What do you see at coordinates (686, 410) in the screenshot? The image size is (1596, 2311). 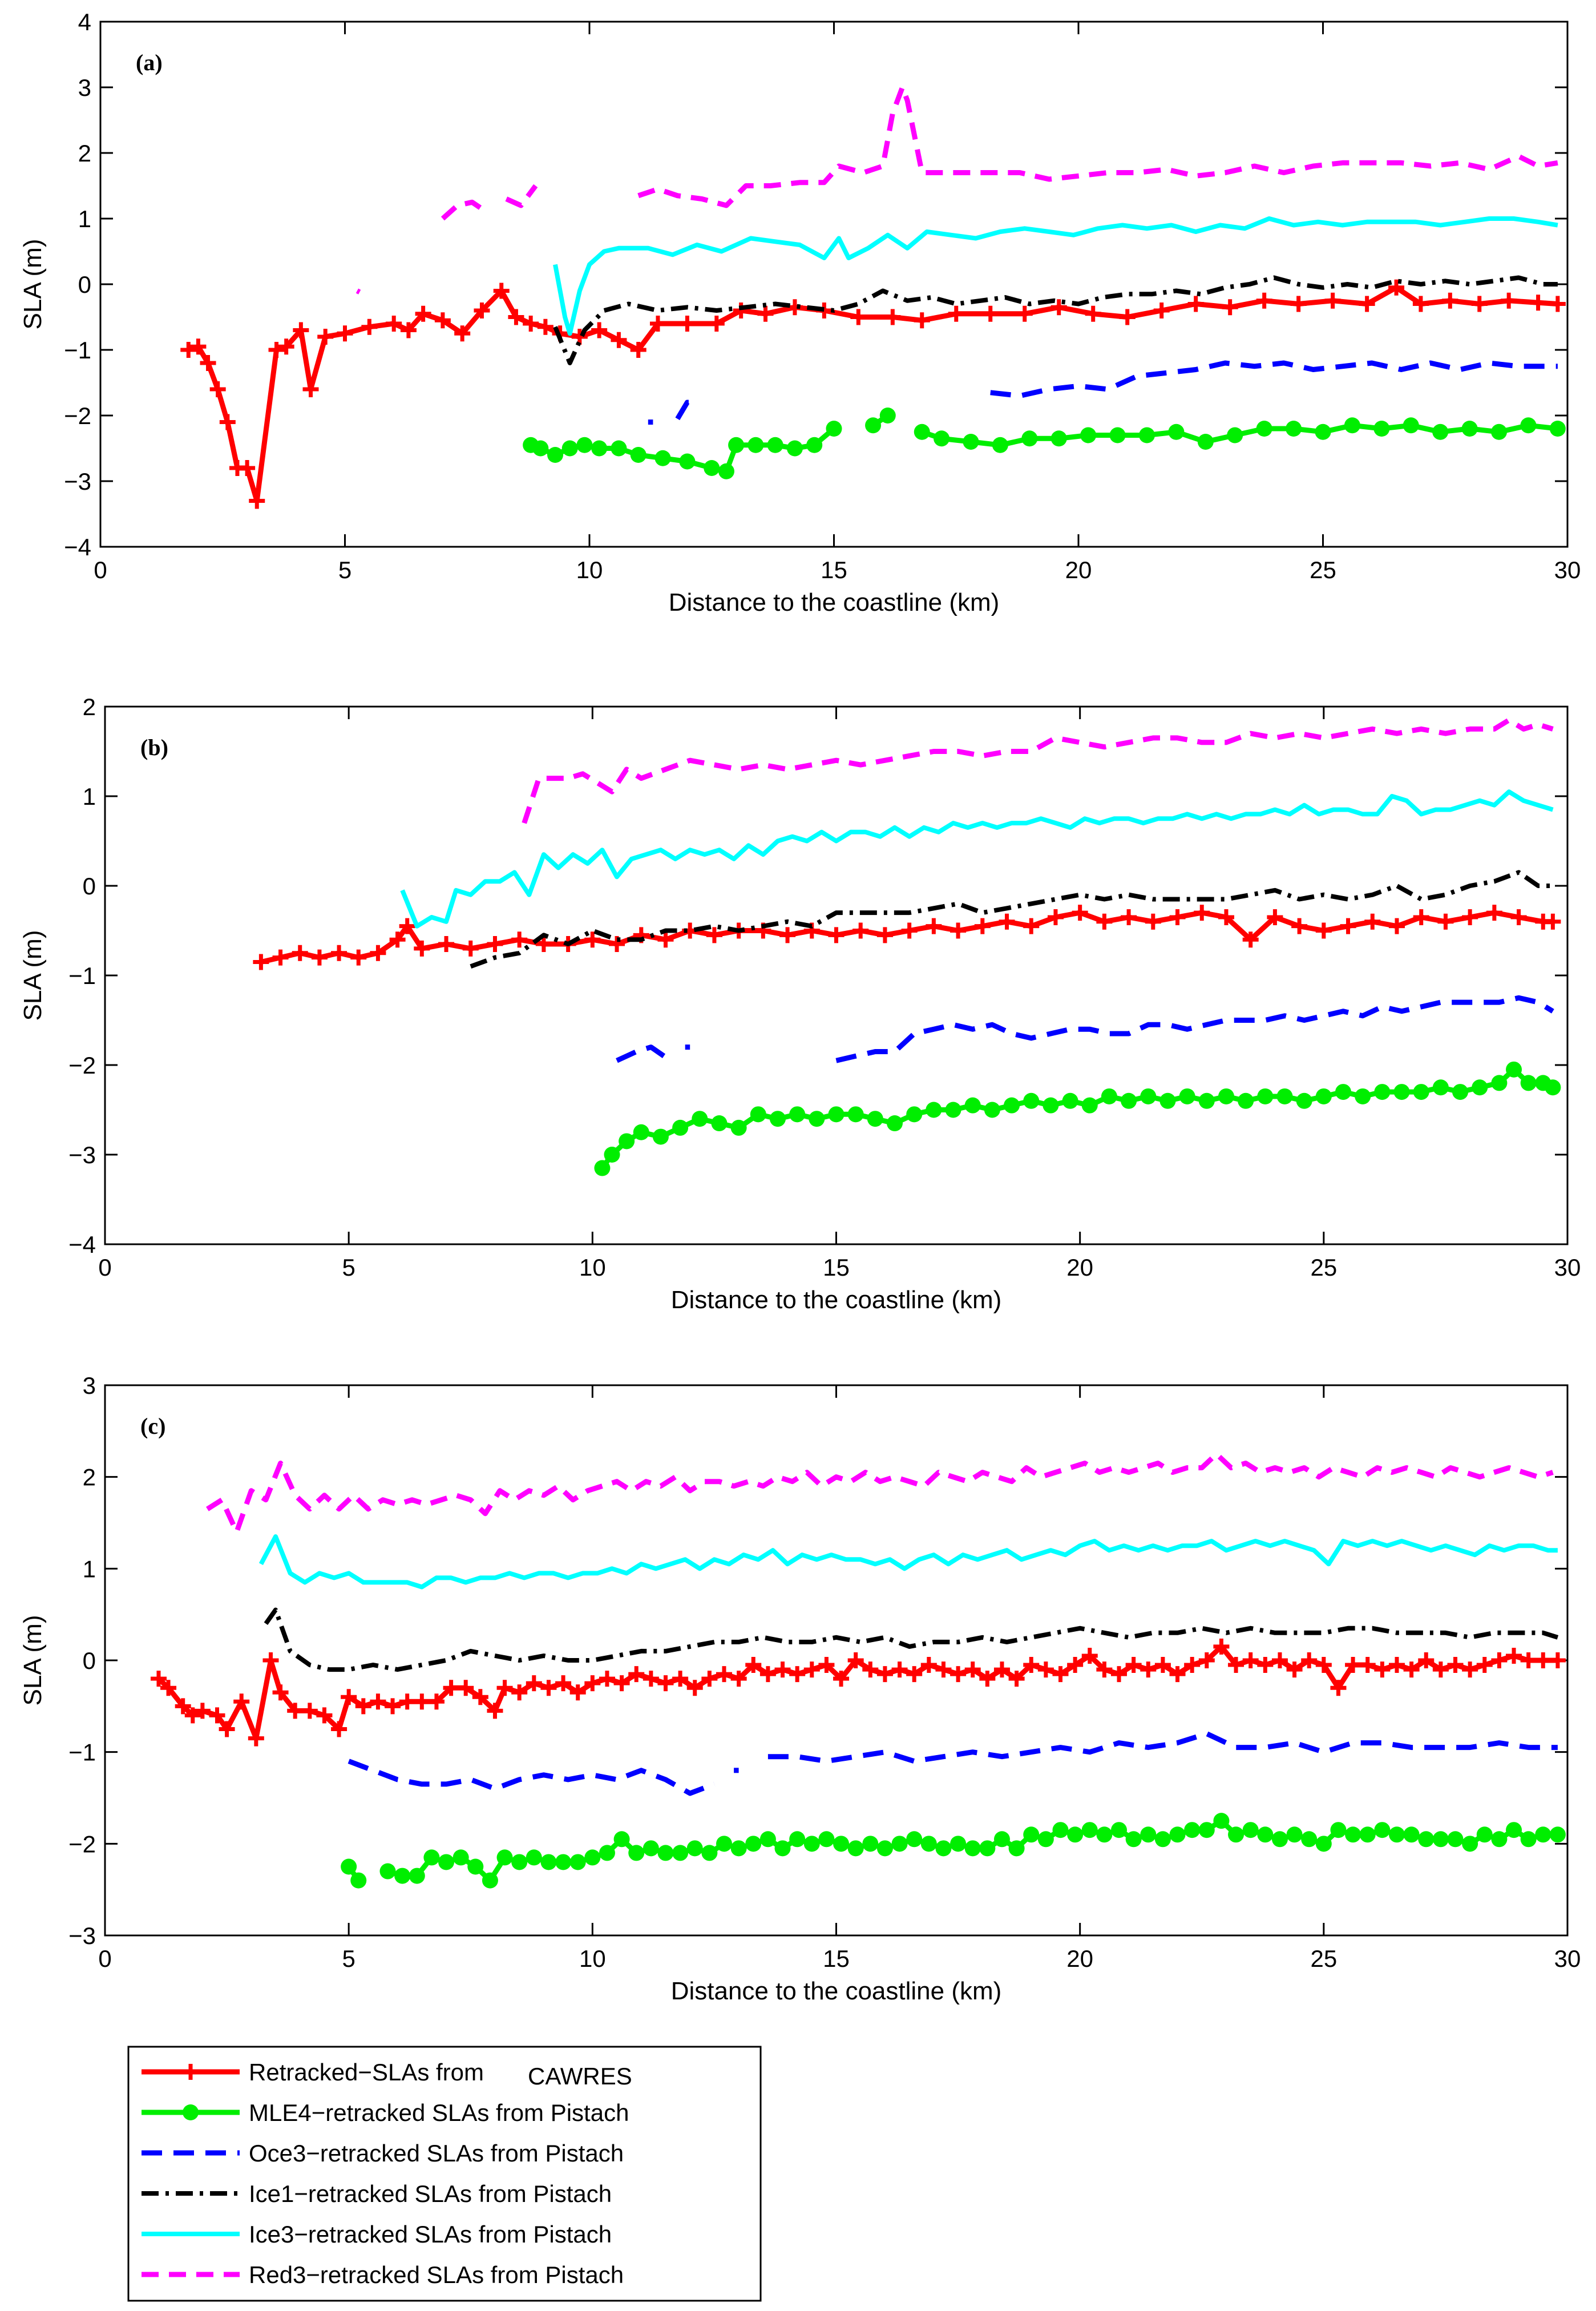 I see `series-line-oce3` at bounding box center [686, 410].